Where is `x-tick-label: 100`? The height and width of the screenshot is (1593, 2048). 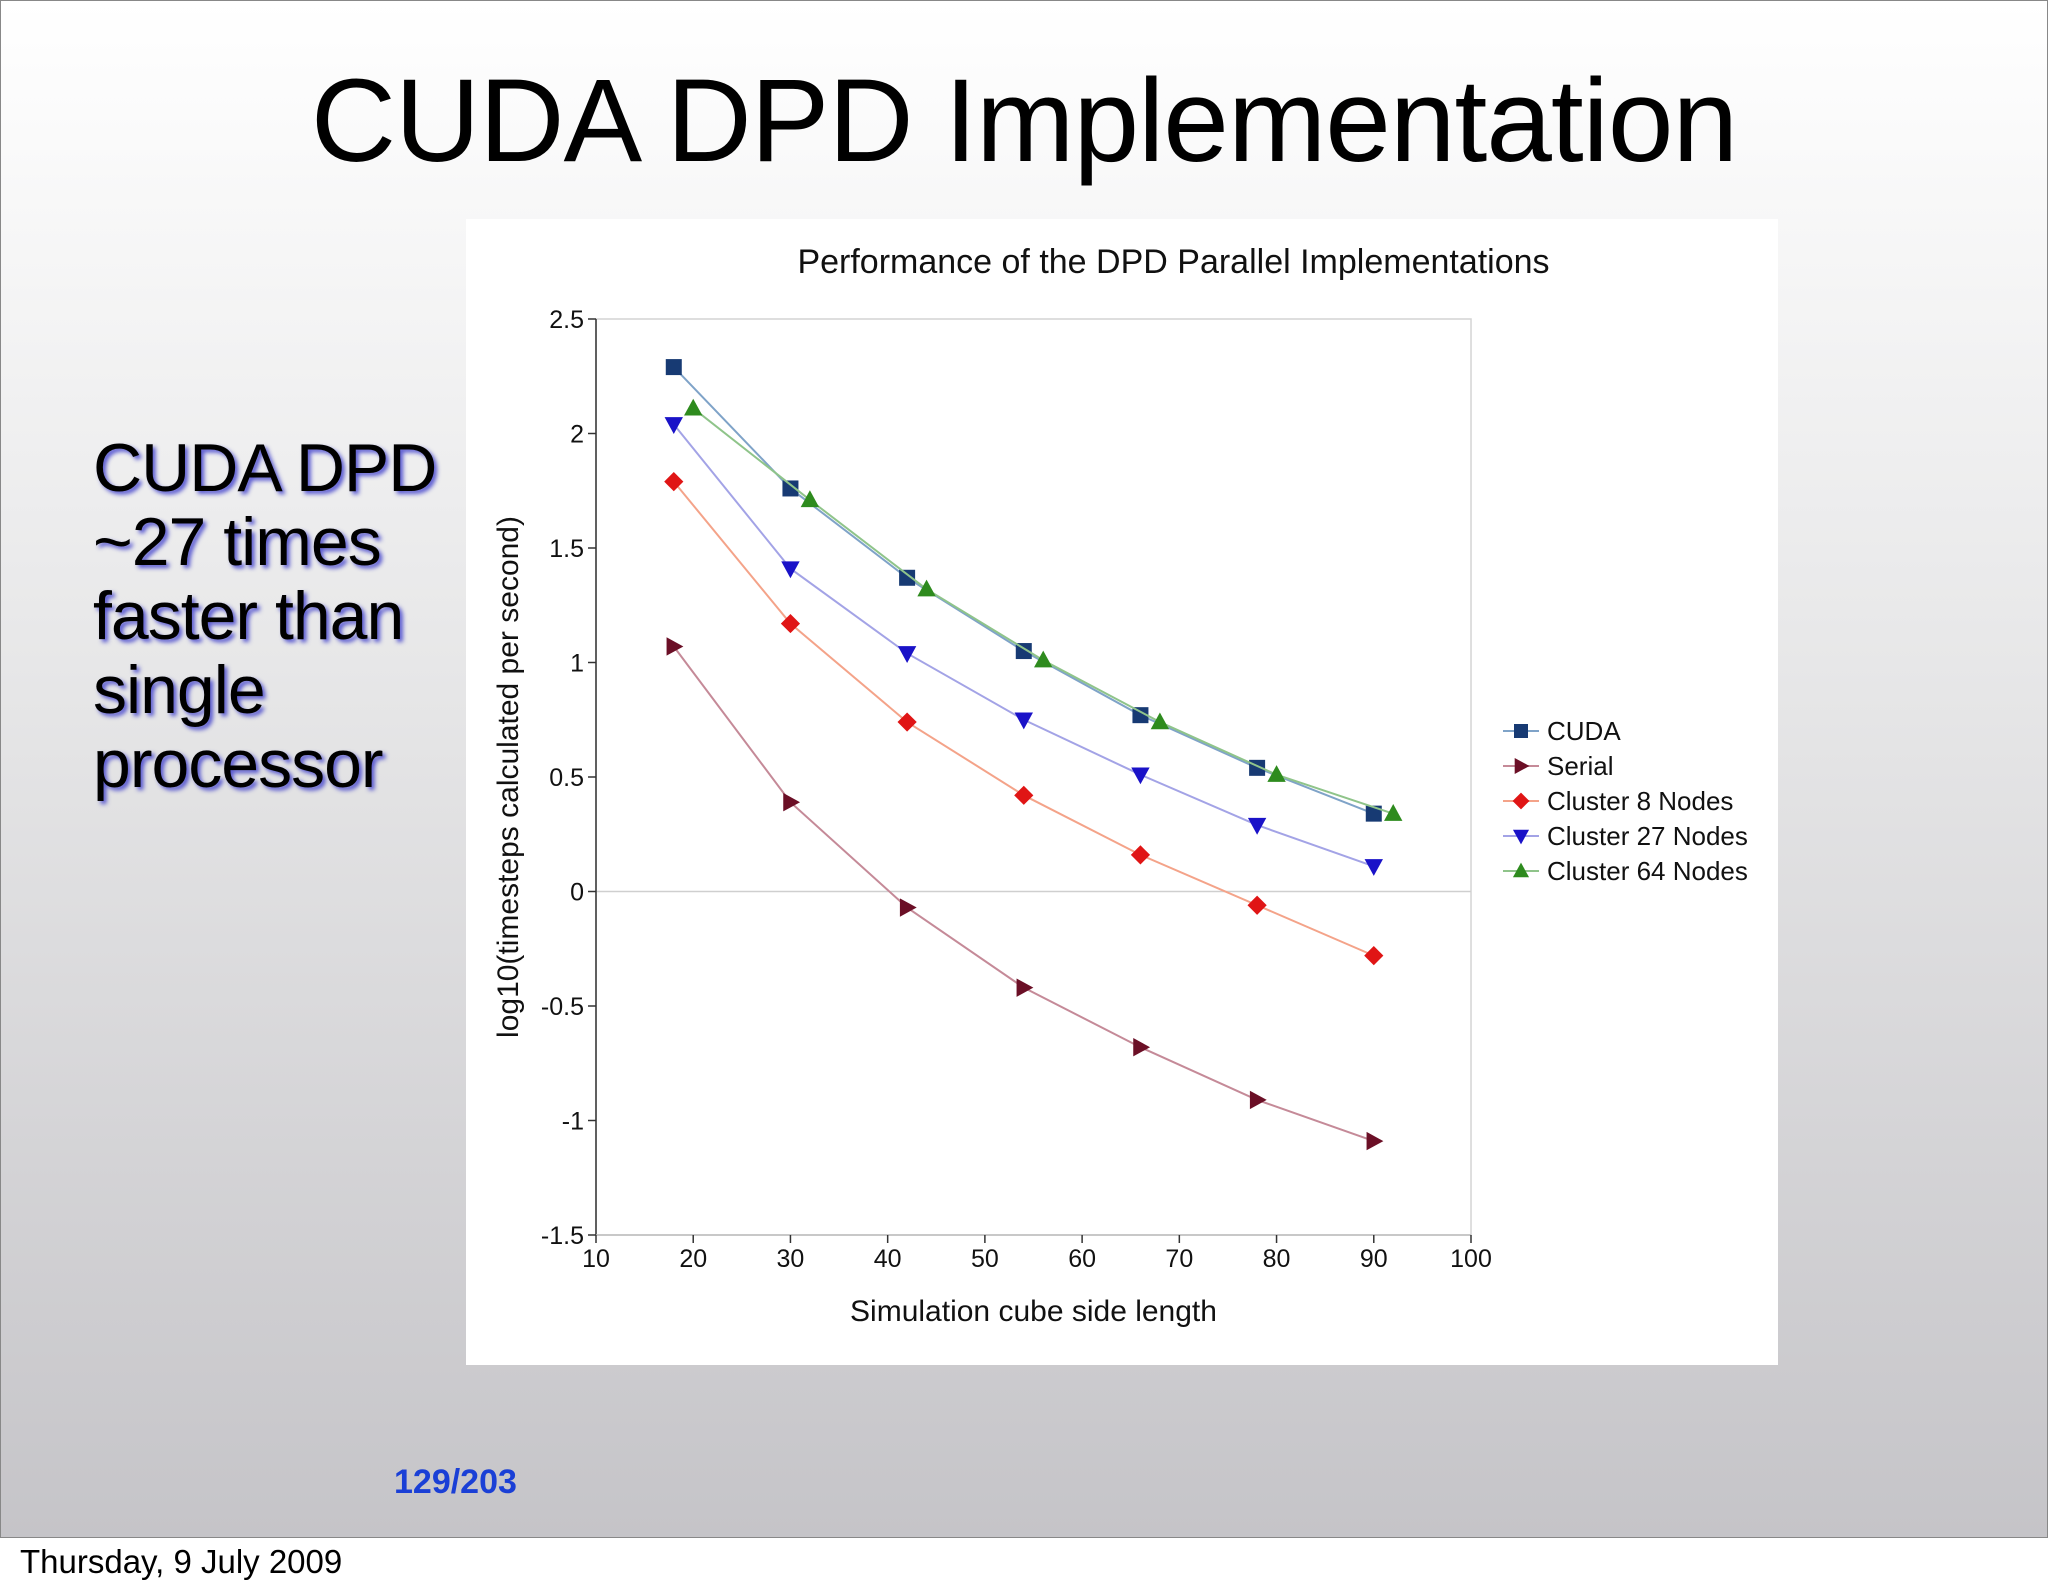
x-tick-label: 100 is located at coordinates (1471, 1259).